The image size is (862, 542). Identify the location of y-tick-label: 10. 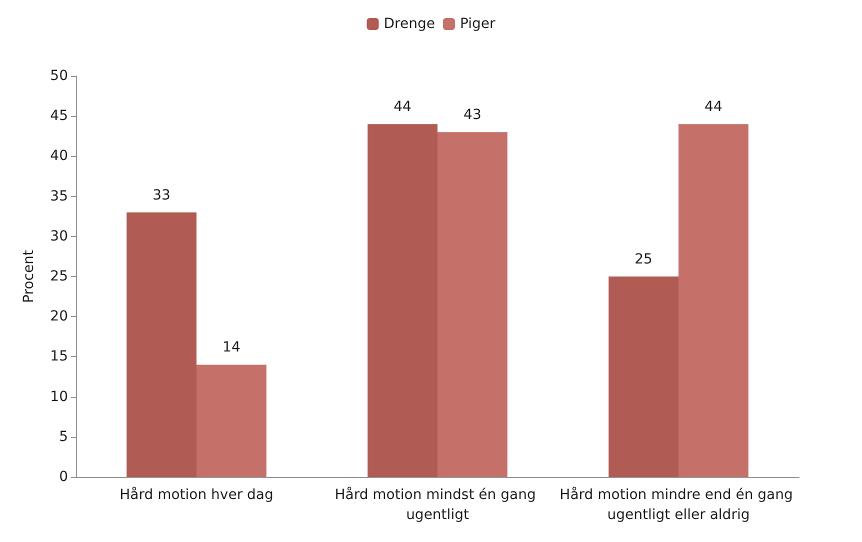
(59, 396).